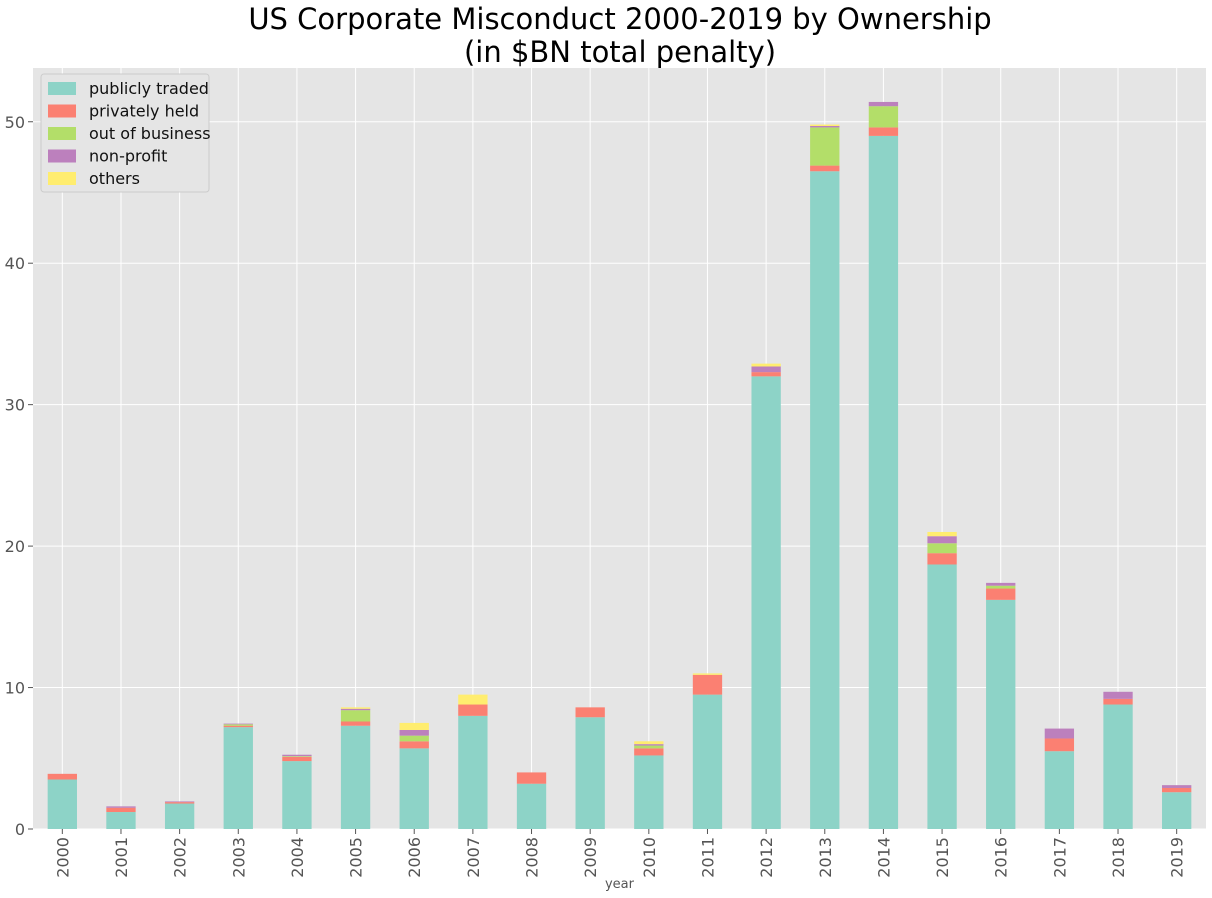 The image size is (1212, 898). I want to click on x-tick-label: 2008, so click(532, 857).